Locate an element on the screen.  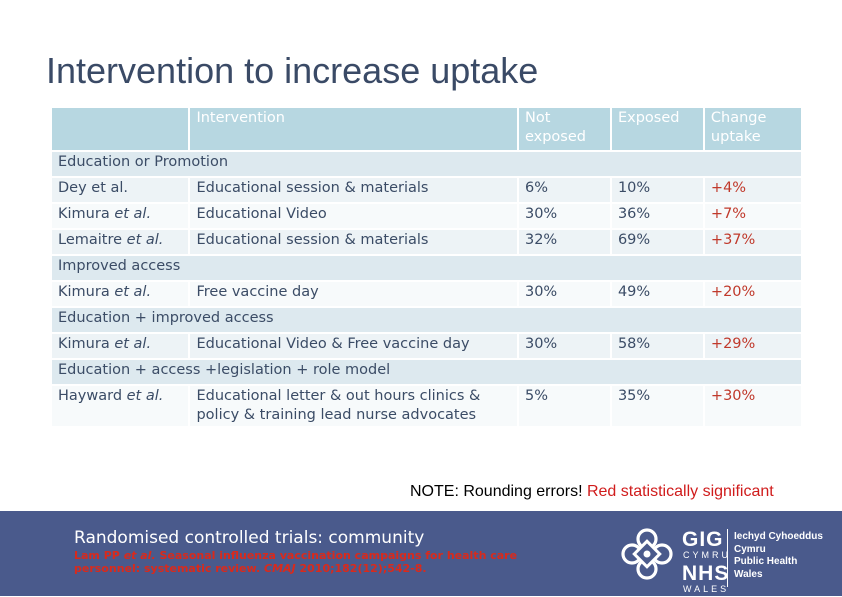
celtic-knot-icon is located at coordinates (647, 554).